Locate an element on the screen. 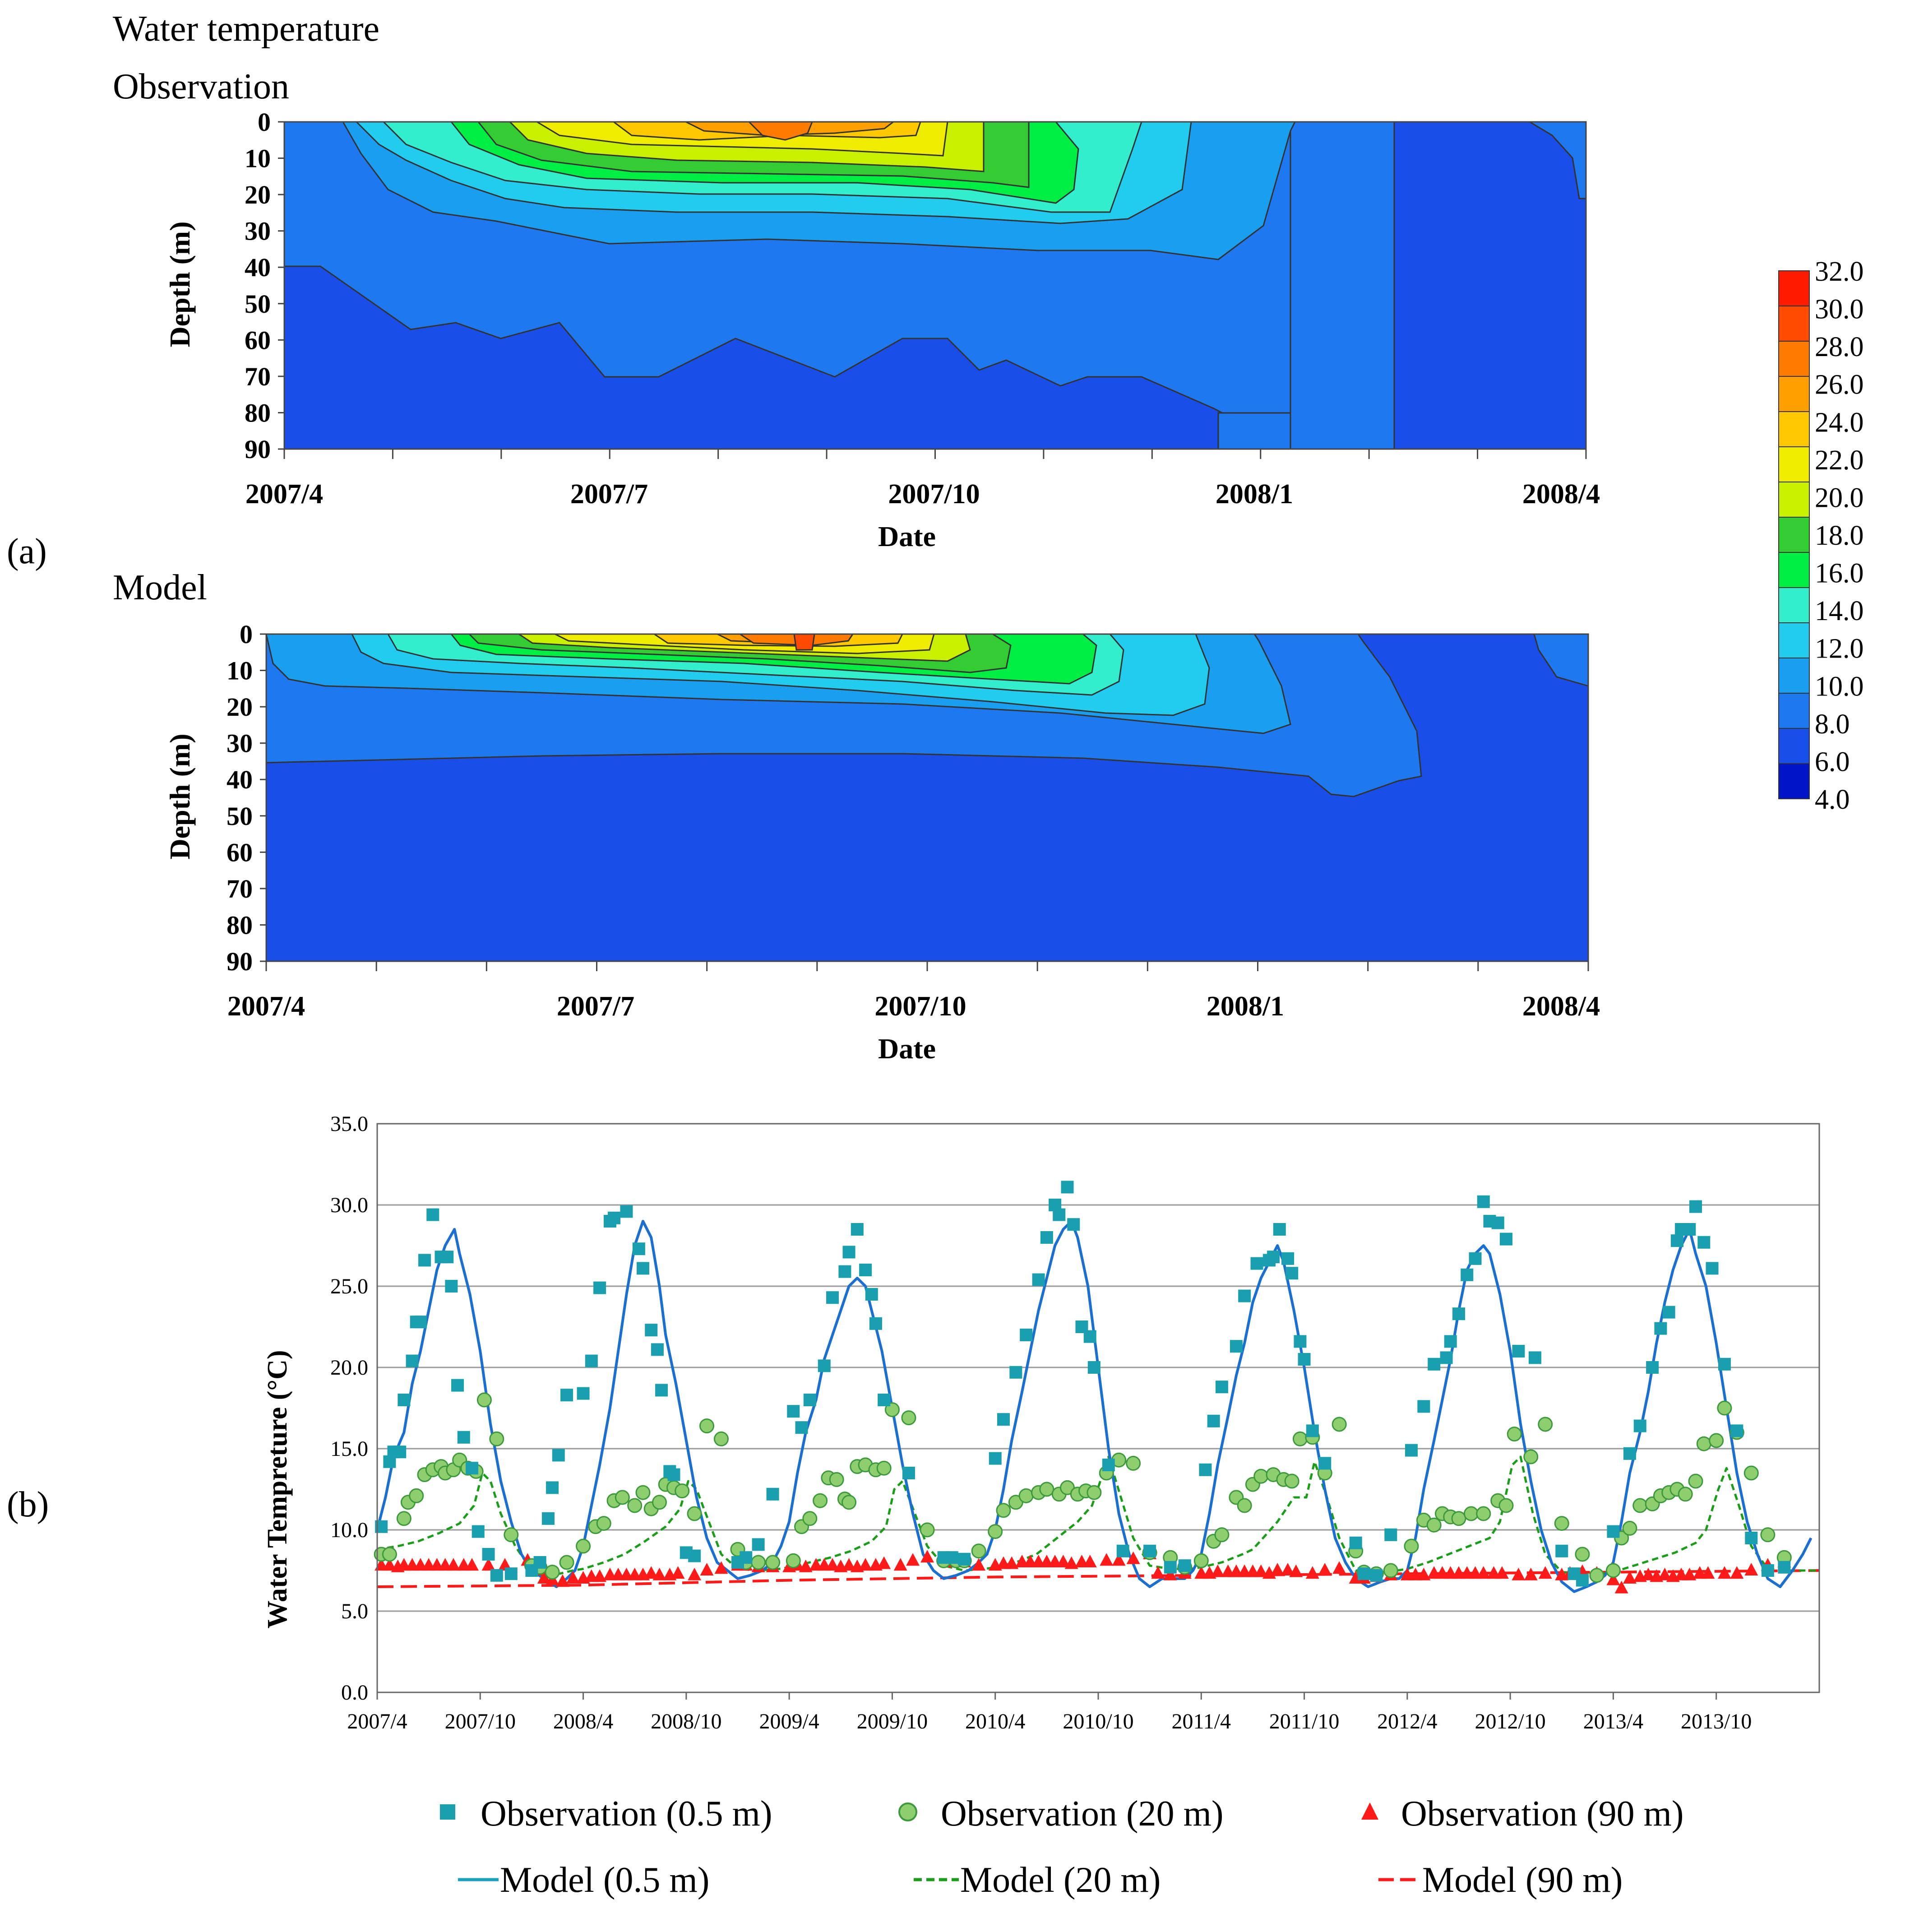 This screenshot has height=1932, width=1905. ts-xtick: 2011/10 is located at coordinates (1304, 1721).